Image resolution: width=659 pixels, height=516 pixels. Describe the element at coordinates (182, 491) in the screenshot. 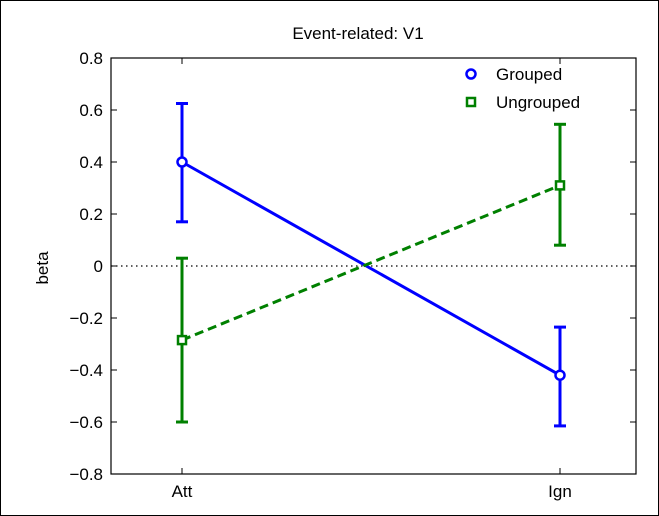

I see `x-tick-label: Att` at that location.